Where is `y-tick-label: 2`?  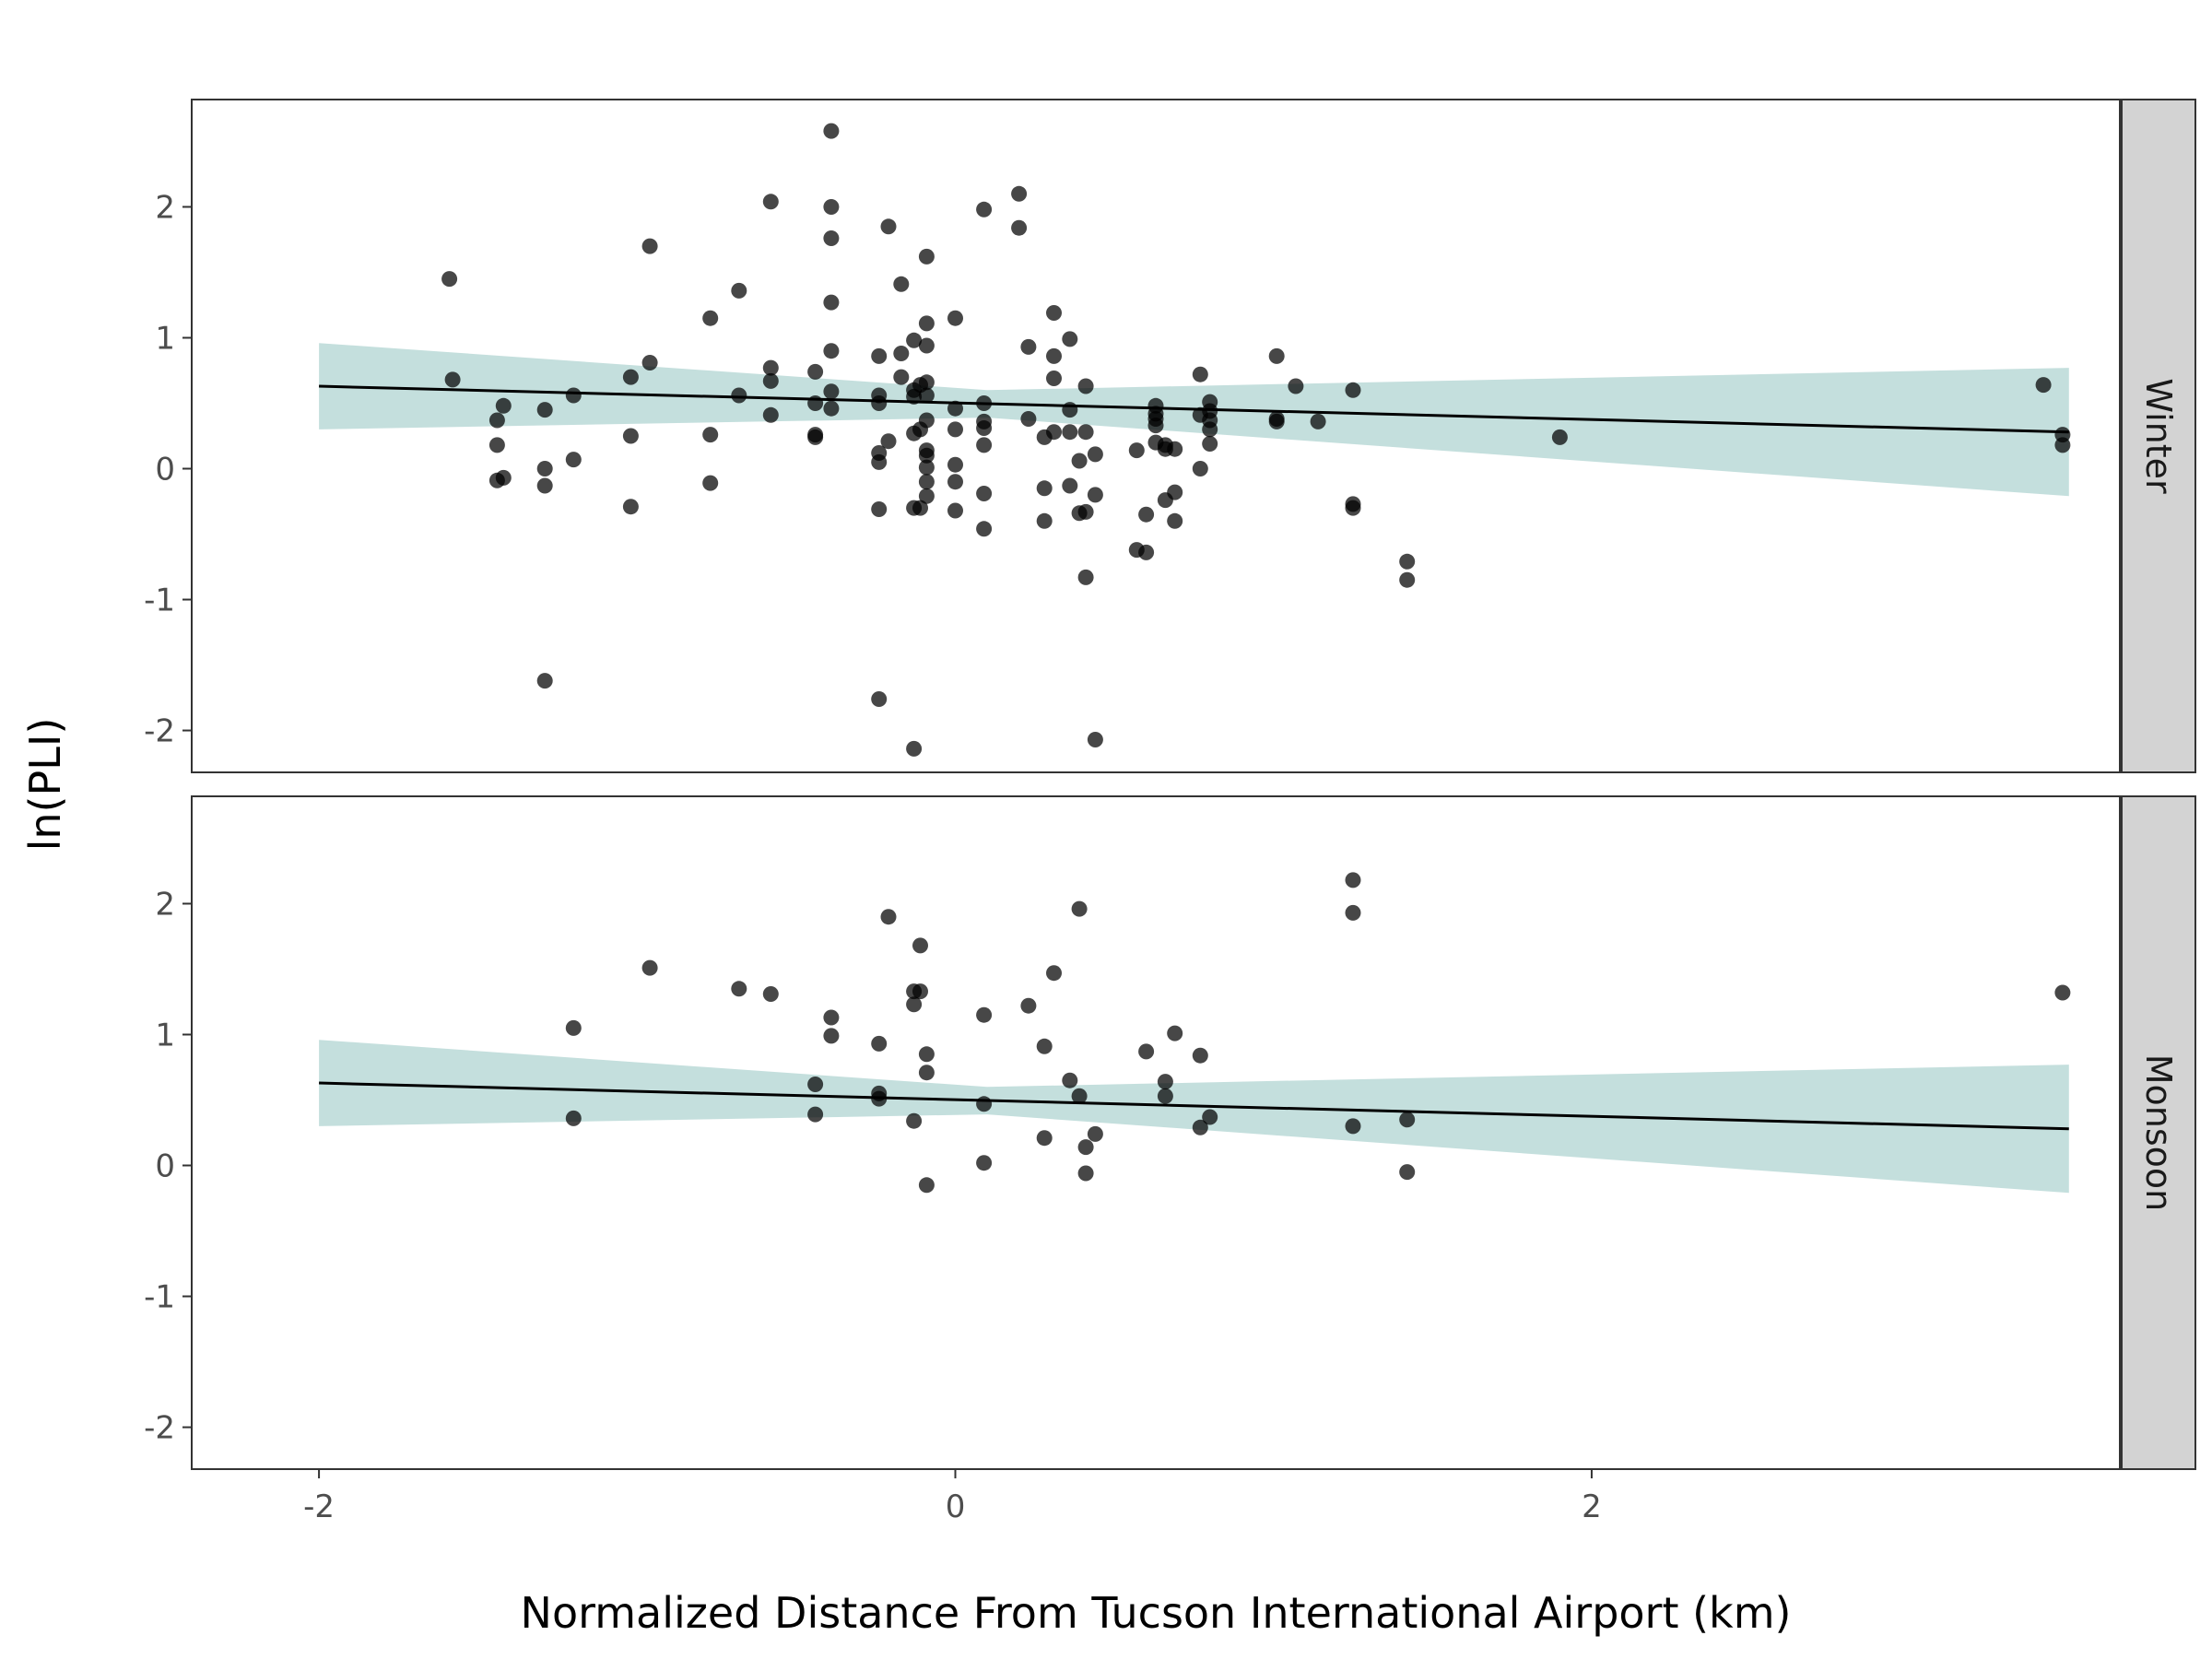 y-tick-label: 2 is located at coordinates (165, 904).